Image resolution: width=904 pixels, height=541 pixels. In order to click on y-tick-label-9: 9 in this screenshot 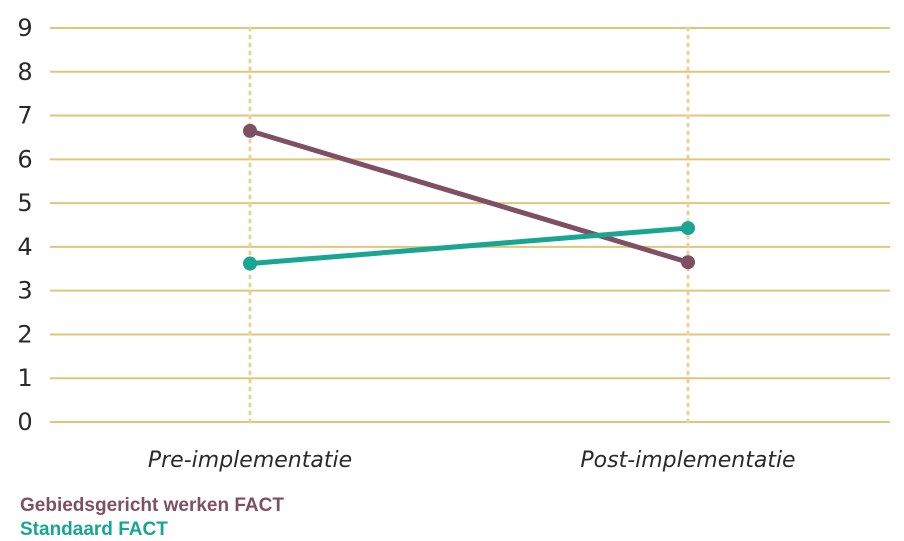, I will do `click(24, 28)`.